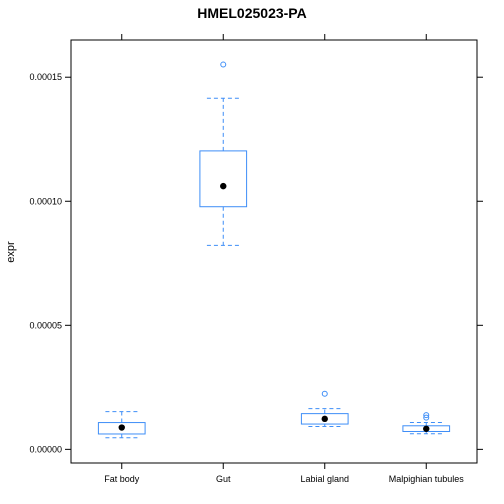  I want to click on x-tick-label: Gut, so click(223, 479).